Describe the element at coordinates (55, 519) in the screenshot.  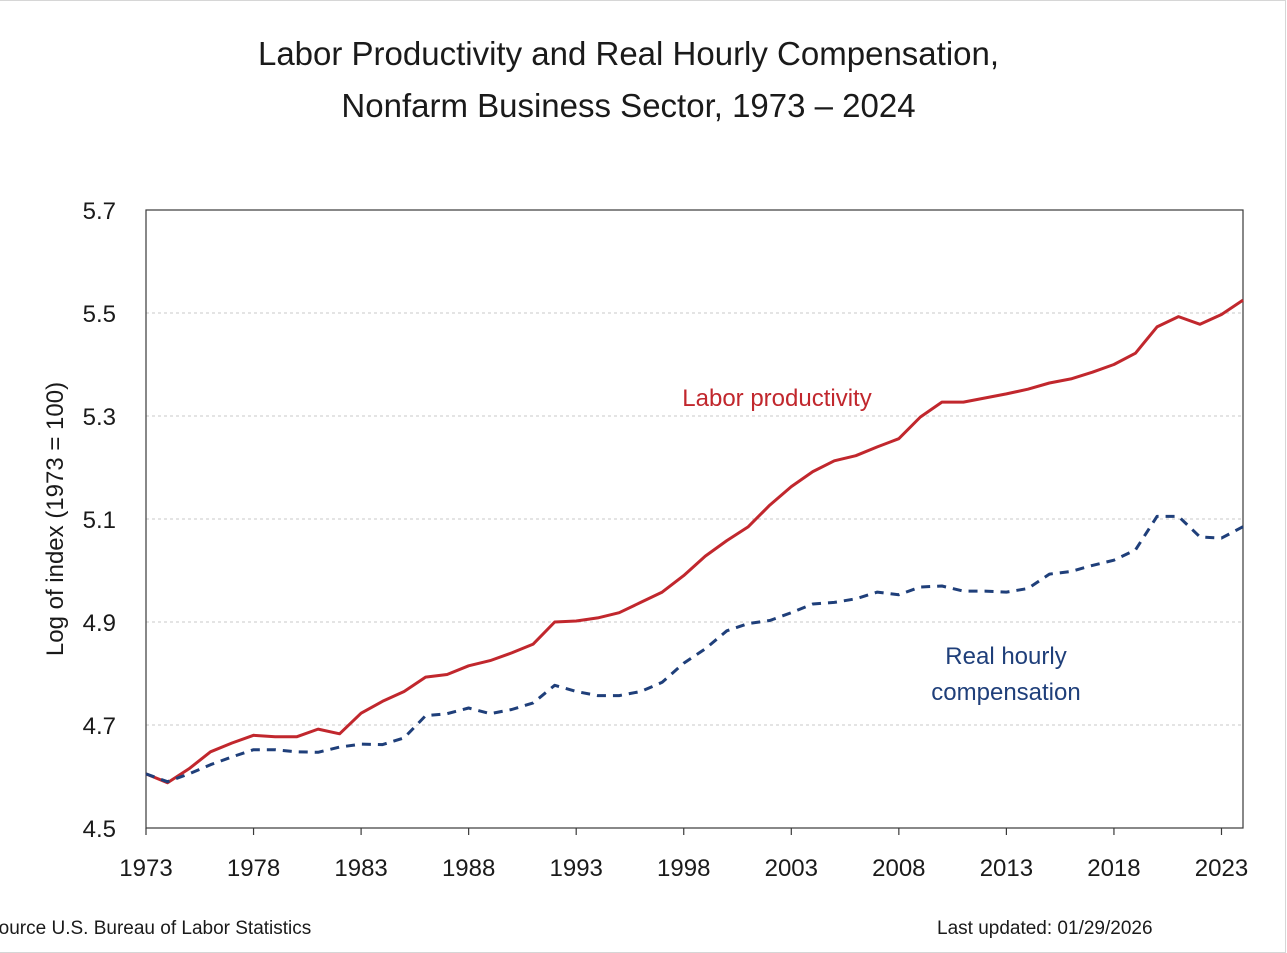
I see `y-axis-label: Log of index (1973 = 100)` at that location.